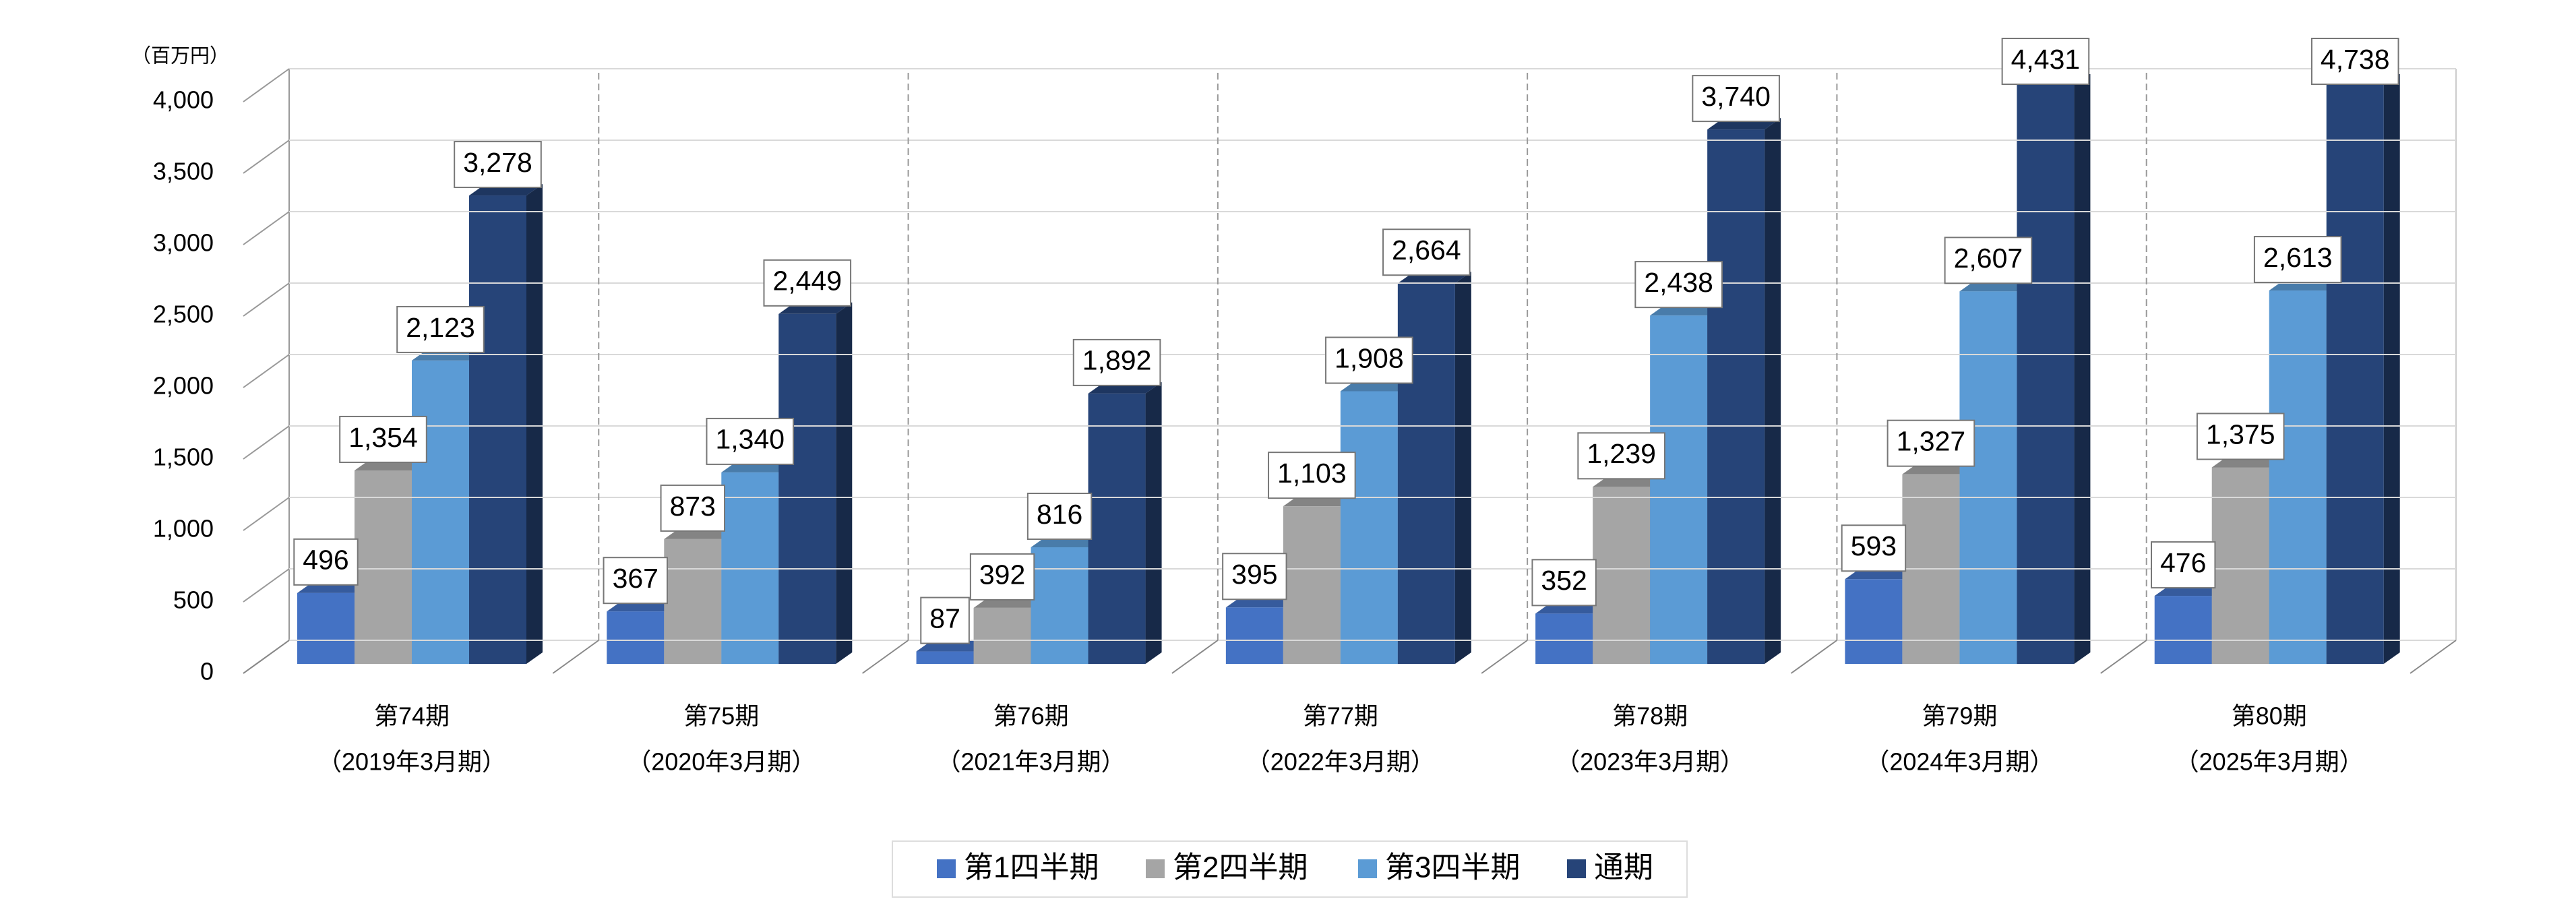  I want to click on y-tick-label: 0, so click(207, 672).